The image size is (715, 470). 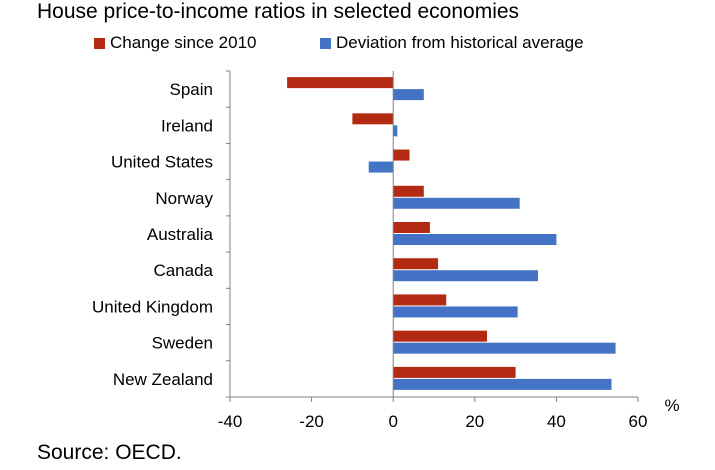 I want to click on legend-label-change: Change since 2010, so click(x=183, y=42).